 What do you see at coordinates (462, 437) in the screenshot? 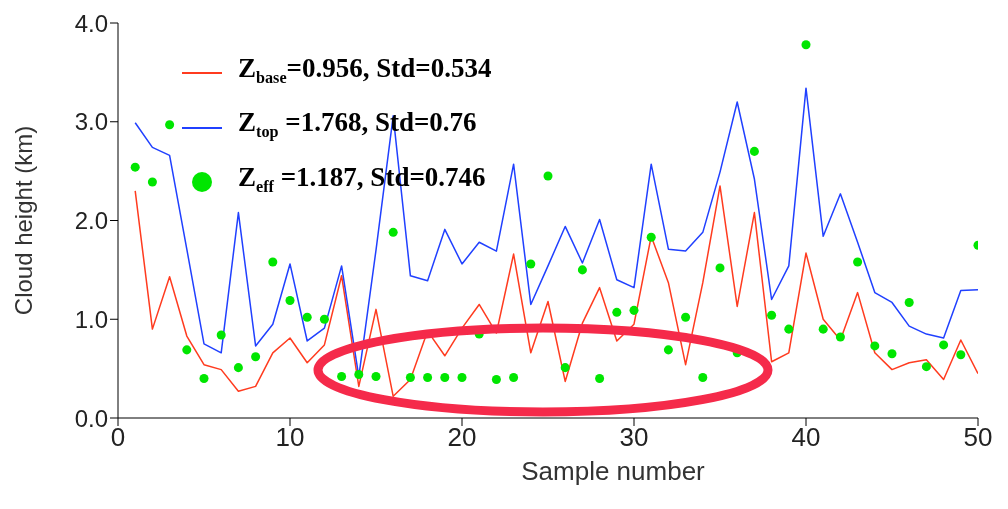
I see `x-tick-label: 20` at bounding box center [462, 437].